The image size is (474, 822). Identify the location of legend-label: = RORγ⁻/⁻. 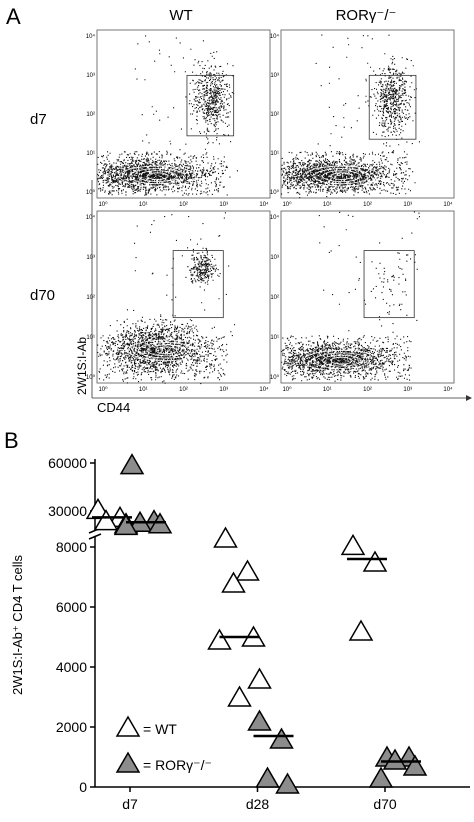
(177, 765).